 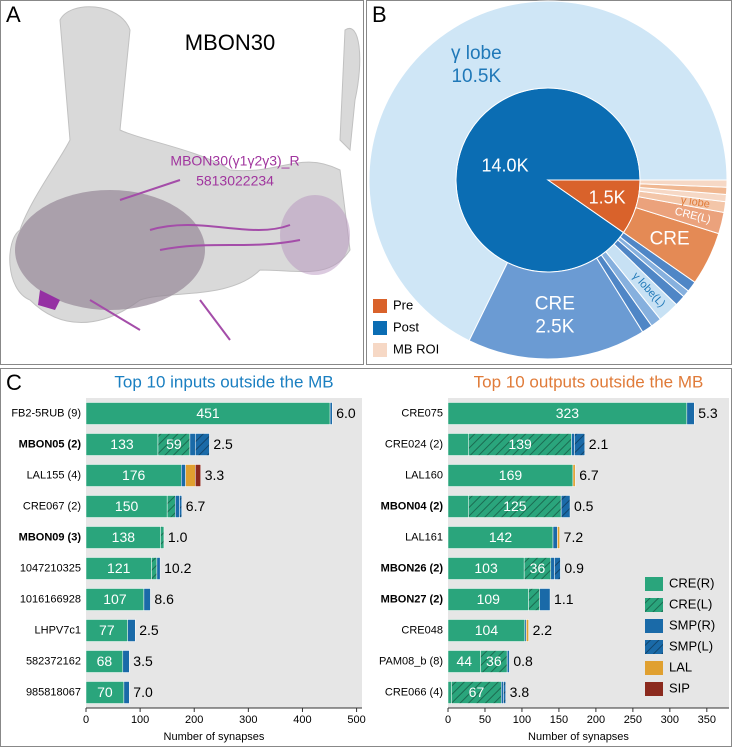 I want to click on bar-value-label: 451, so click(x=208, y=413).